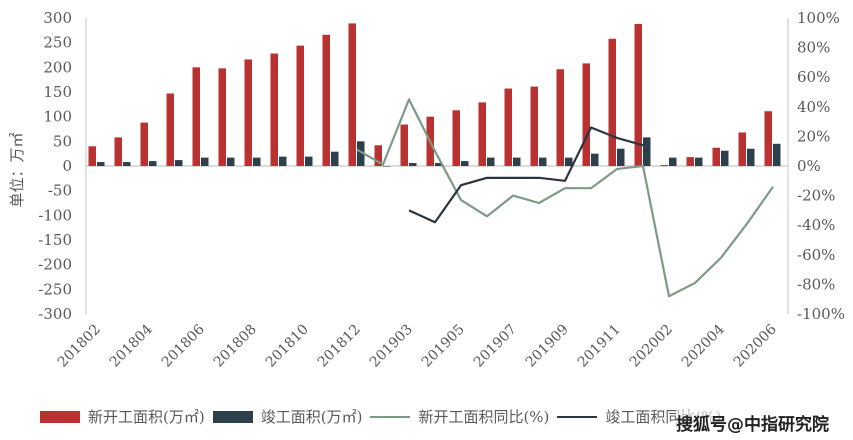 Image resolution: width=853 pixels, height=440 pixels. I want to click on y-right-tick-label: -60%, so click(816, 255).